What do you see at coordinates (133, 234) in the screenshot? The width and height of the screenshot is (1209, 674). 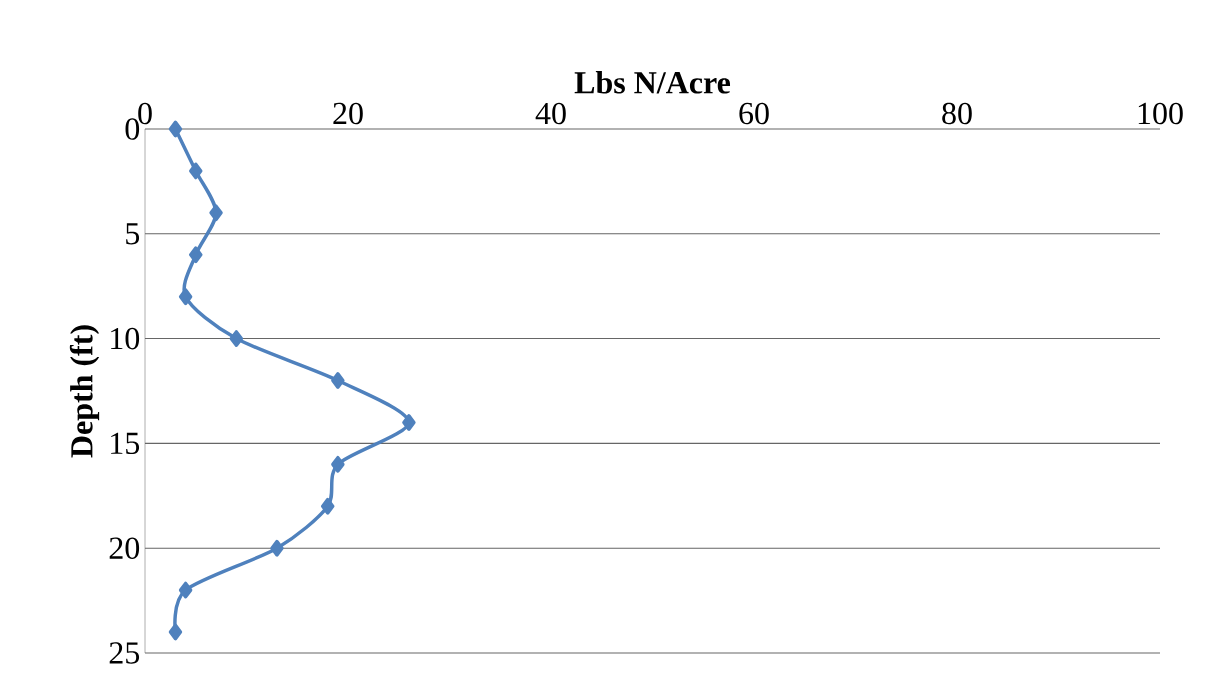 I see `y-tick-label: 5` at bounding box center [133, 234].